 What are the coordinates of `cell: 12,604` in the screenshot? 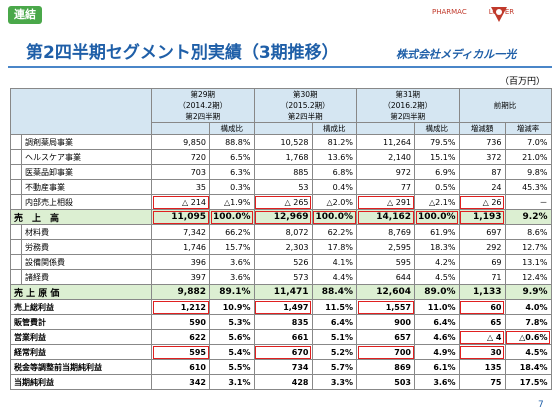 It's located at (385, 292).